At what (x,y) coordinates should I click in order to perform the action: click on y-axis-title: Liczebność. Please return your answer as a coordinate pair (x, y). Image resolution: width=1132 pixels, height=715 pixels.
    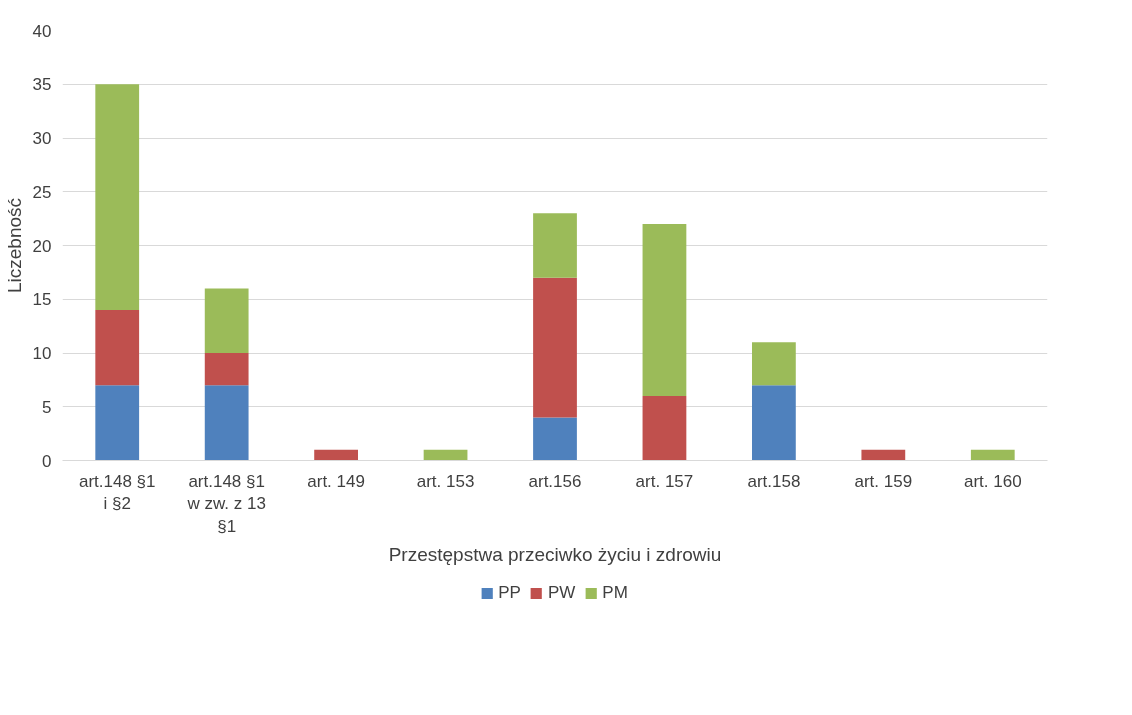
    Looking at the image, I should click on (14, 245).